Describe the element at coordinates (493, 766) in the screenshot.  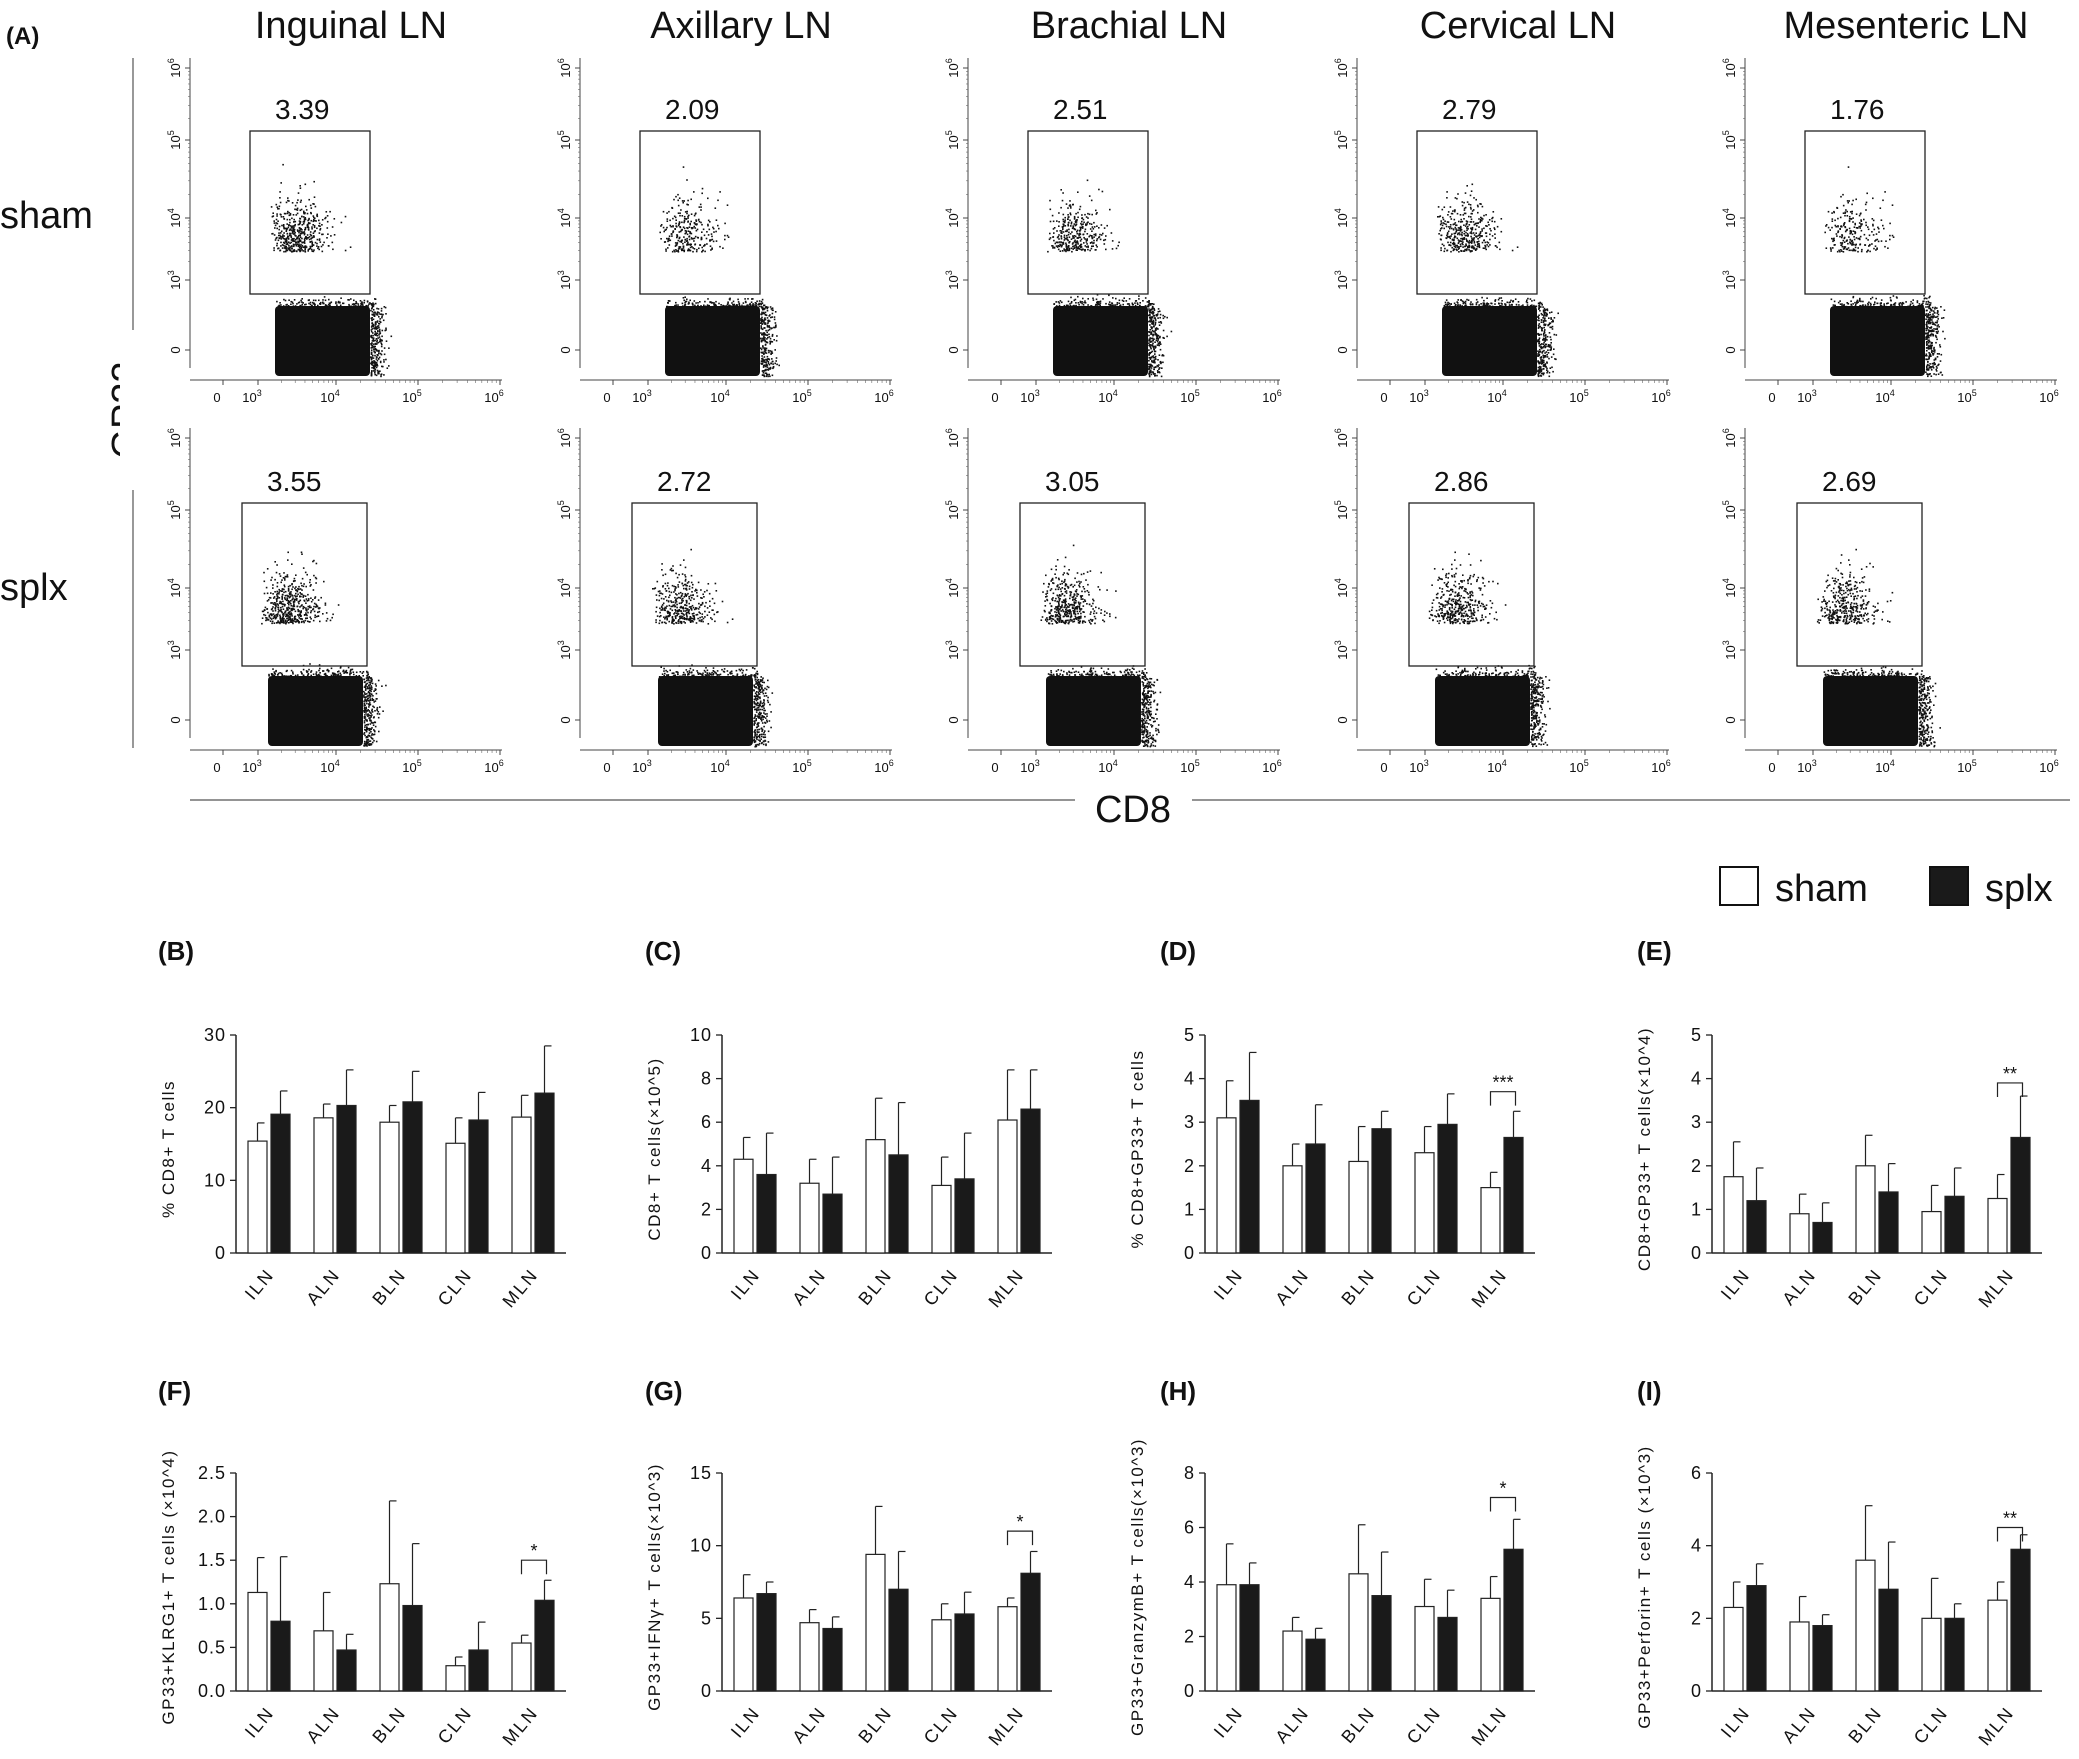
I see `flow-x-tick-label: 10⁶` at that location.